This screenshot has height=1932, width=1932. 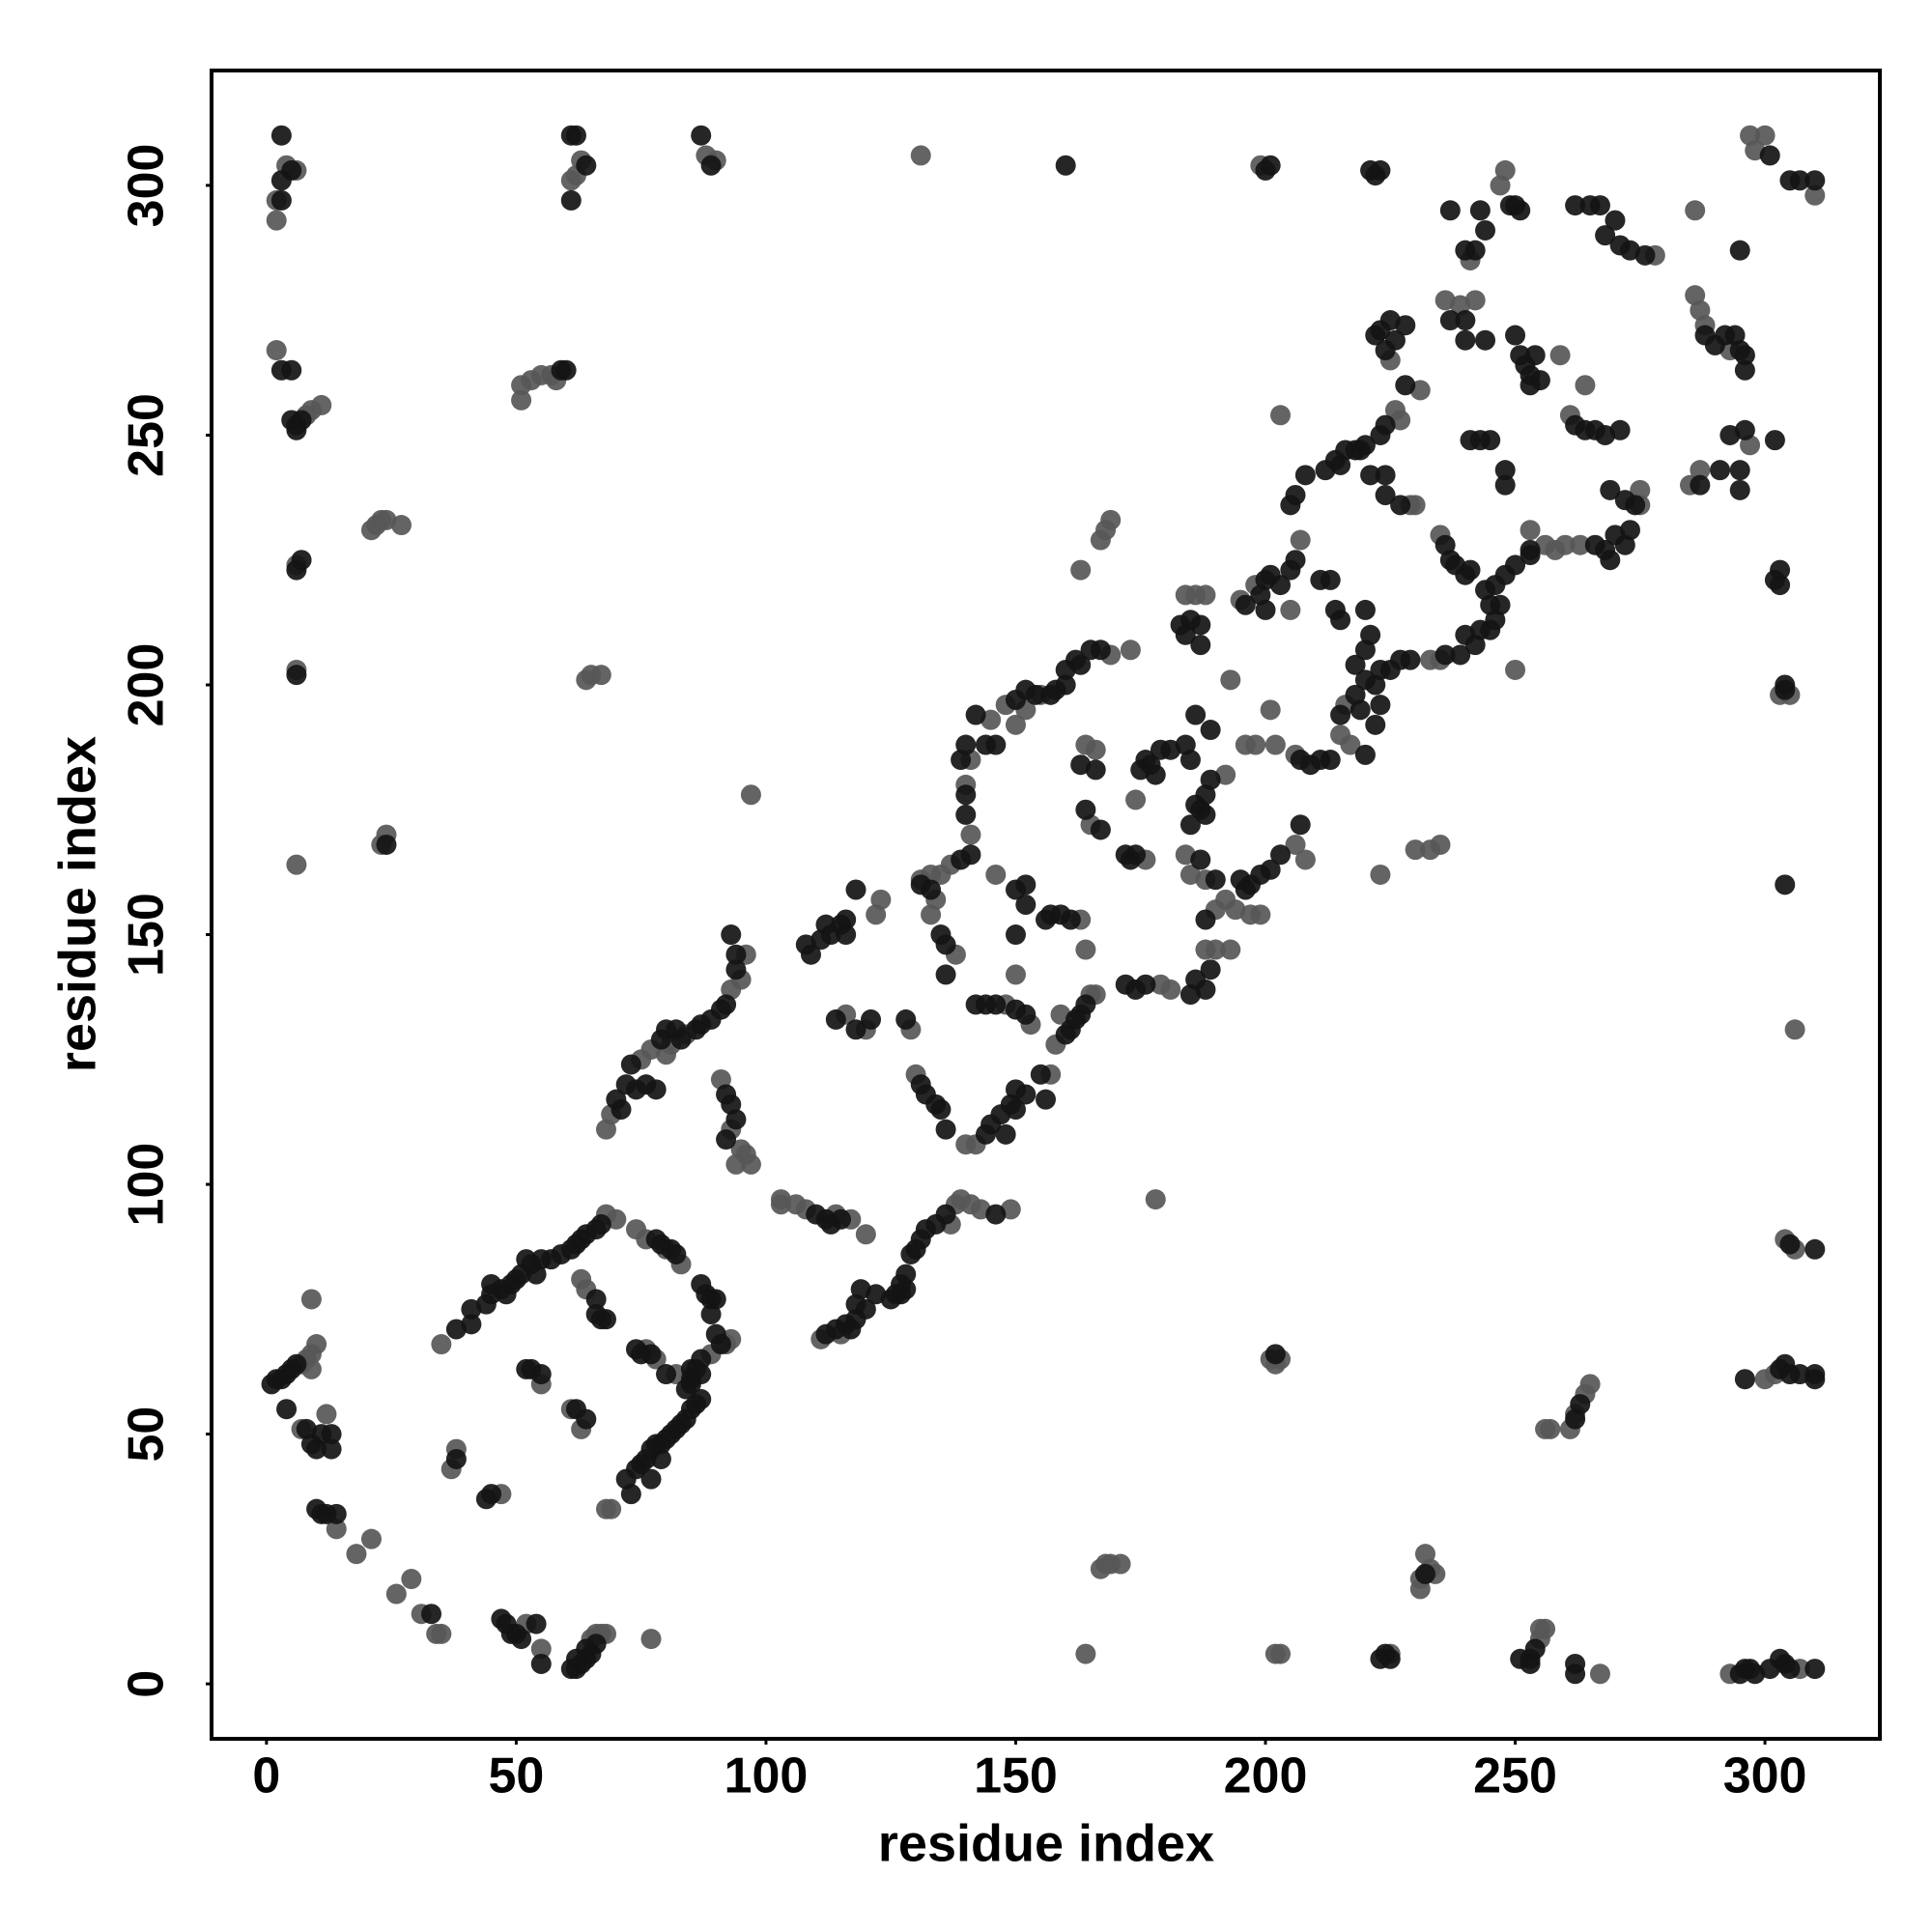 What do you see at coordinates (1016, 1776) in the screenshot?
I see `x-tick-label: 150` at bounding box center [1016, 1776].